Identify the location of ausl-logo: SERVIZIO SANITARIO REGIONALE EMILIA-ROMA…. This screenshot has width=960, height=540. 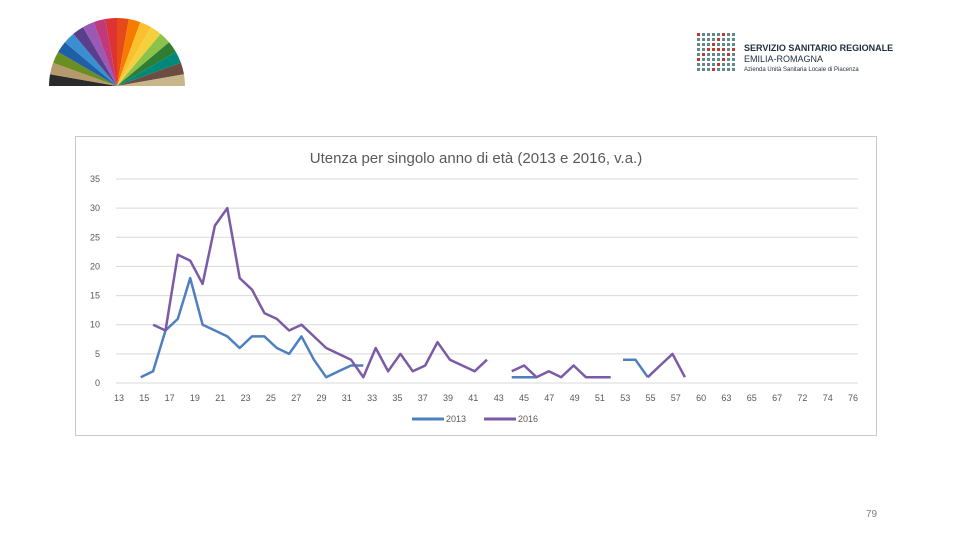
(796, 55).